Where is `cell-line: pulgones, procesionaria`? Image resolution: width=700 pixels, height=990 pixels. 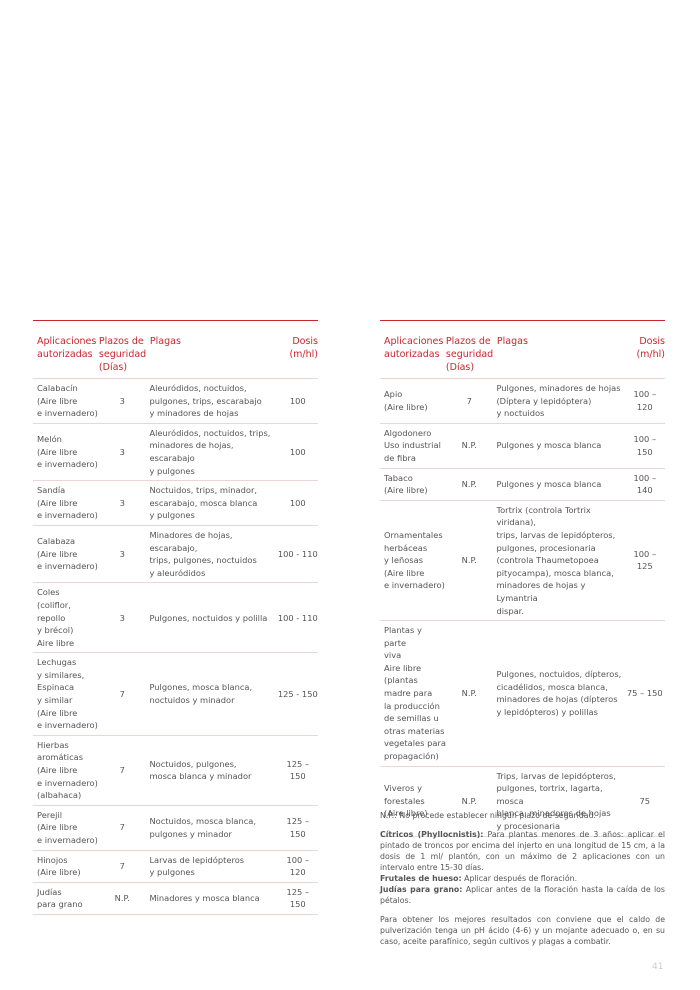 cell-line: pulgones, procesionaria is located at coordinates (546, 547).